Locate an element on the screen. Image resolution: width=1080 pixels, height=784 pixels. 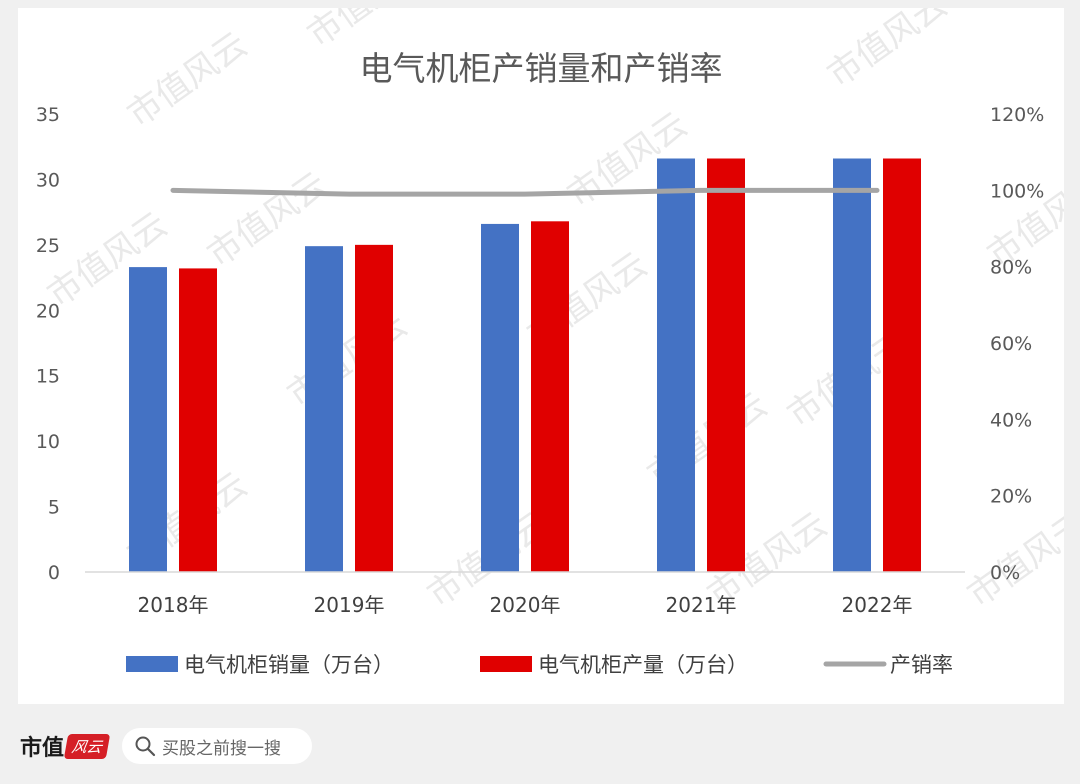
y-tick-label: 25 is located at coordinates (48, 246).